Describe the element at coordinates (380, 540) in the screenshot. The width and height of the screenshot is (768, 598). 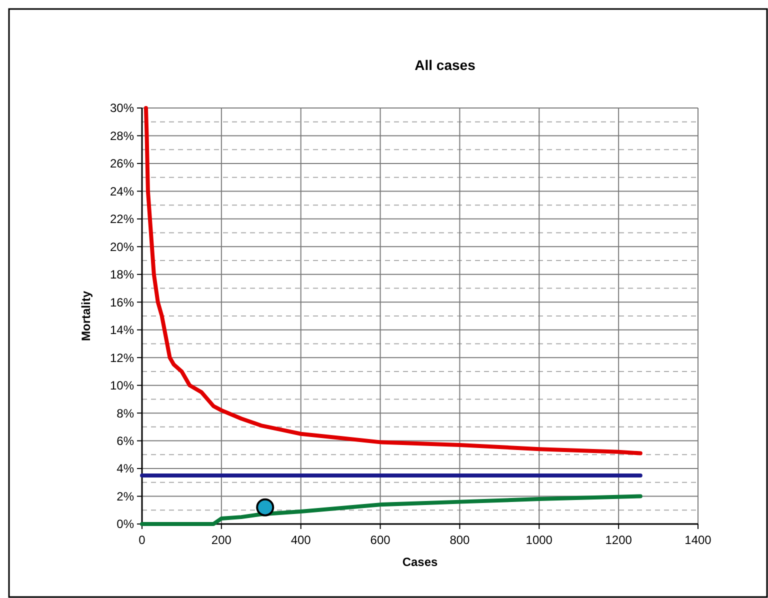
I see `x-tick-label: 600` at that location.